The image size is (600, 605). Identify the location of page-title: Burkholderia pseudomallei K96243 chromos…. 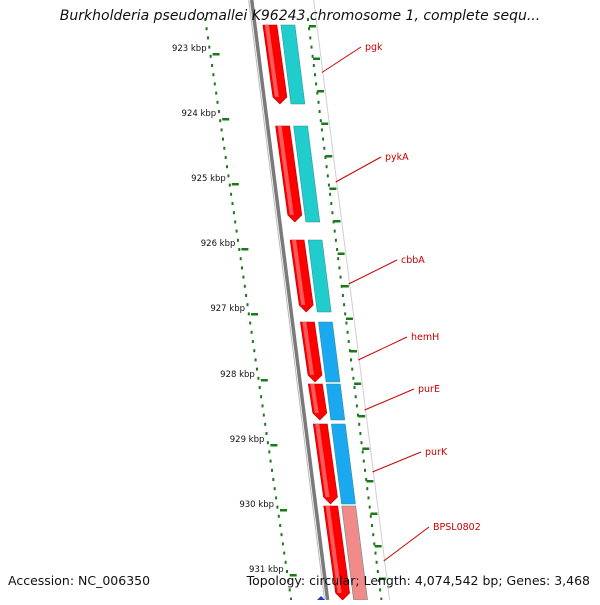
(300, 16).